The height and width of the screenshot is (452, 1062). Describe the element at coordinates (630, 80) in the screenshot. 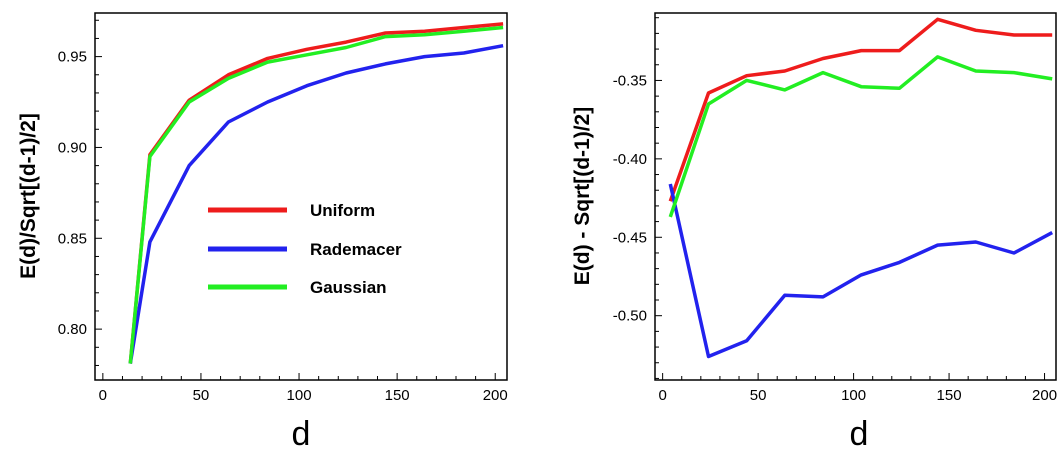

I see `right-y-tick-label: -0.35` at that location.